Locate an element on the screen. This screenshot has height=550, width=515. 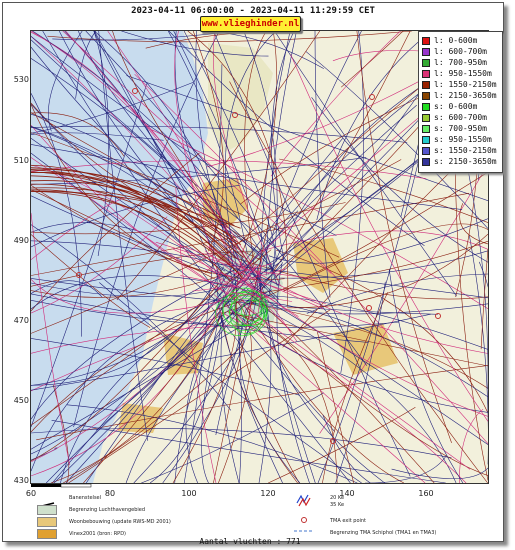
flight-count: Aantal vluchten : 771 is located at coordinates (250, 541).